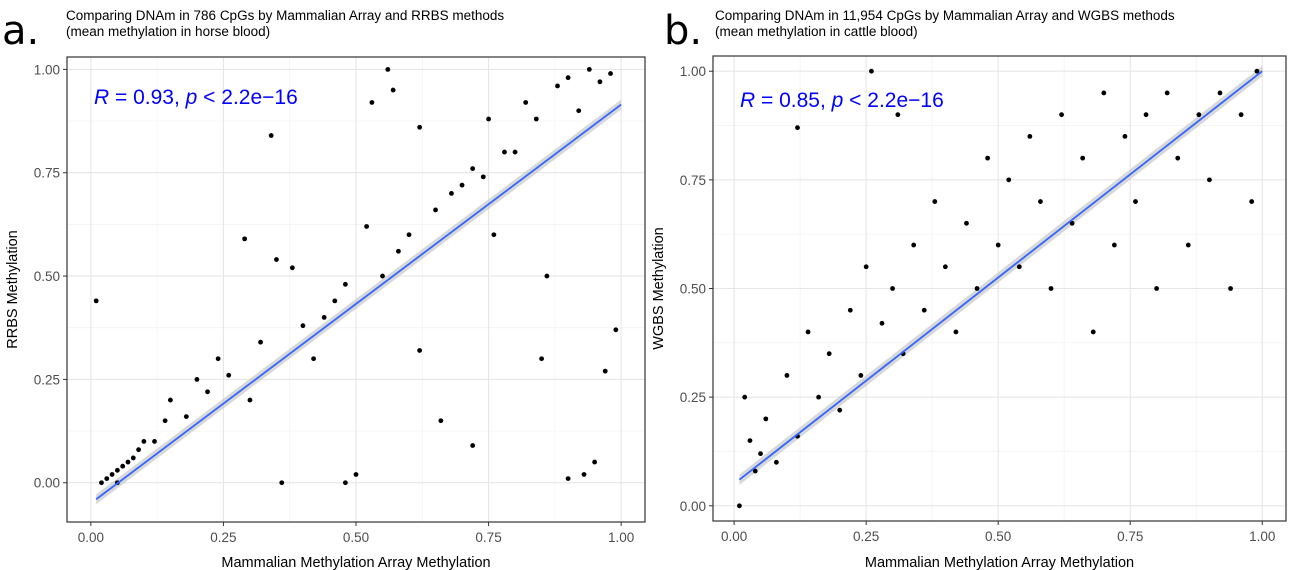 The width and height of the screenshot is (1293, 570). I want to click on panel-a-label: a., so click(20, 31).